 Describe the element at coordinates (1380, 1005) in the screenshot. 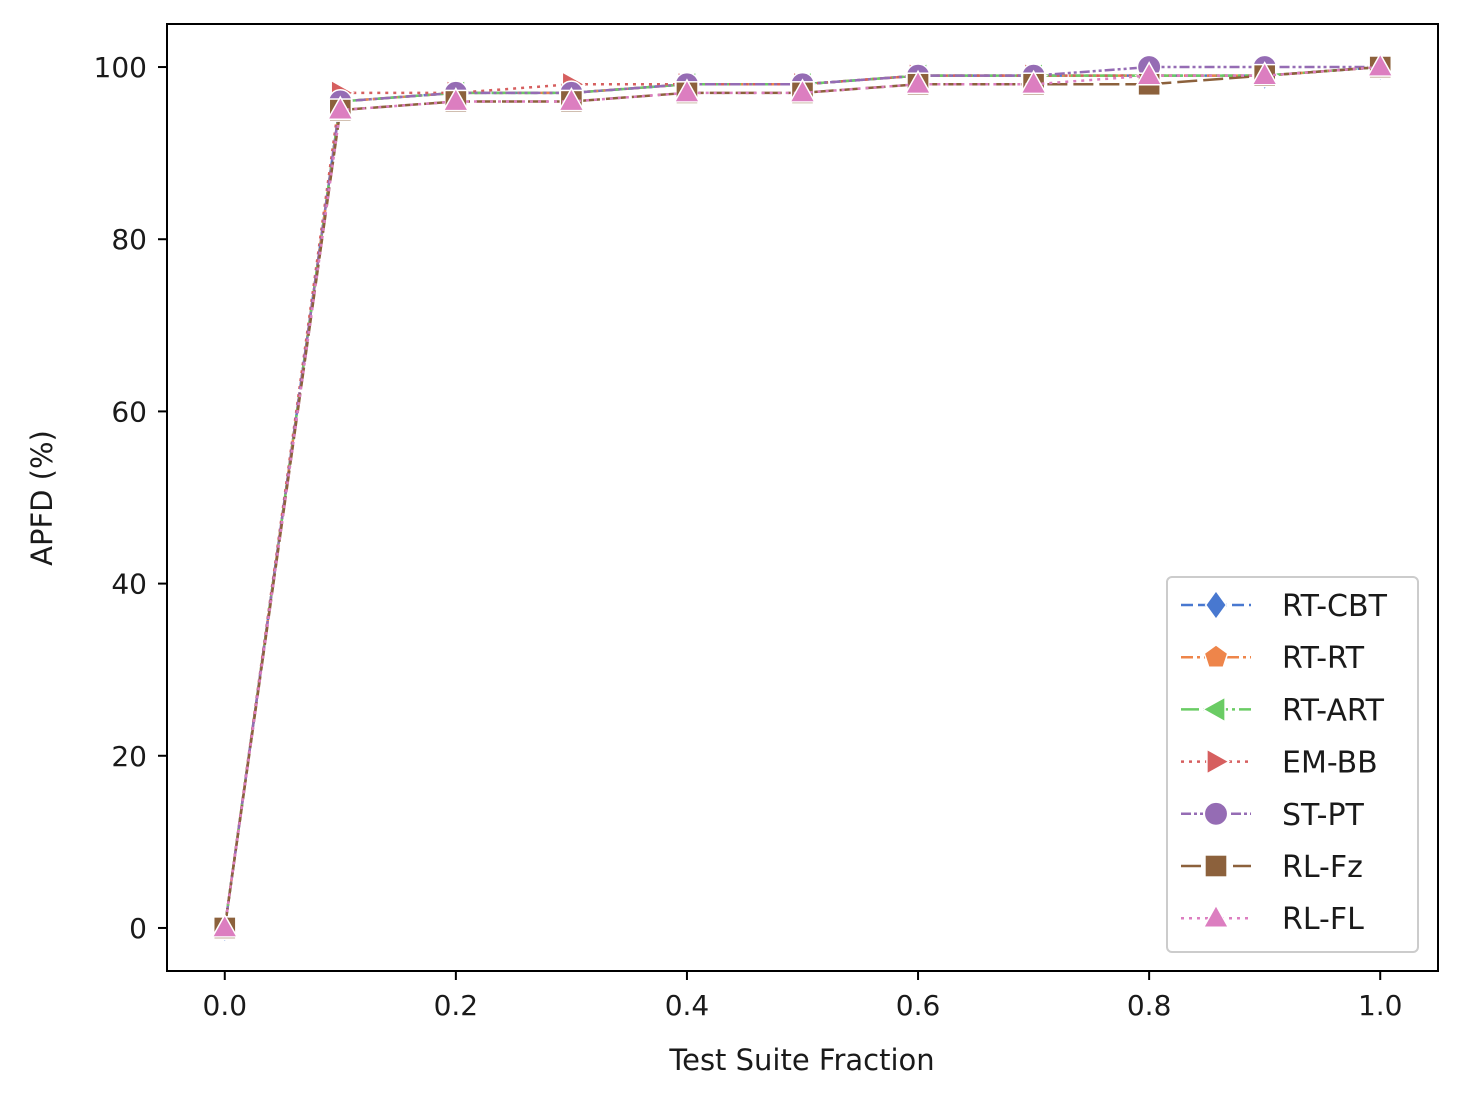

I see `x-tick-label: 1.0` at that location.